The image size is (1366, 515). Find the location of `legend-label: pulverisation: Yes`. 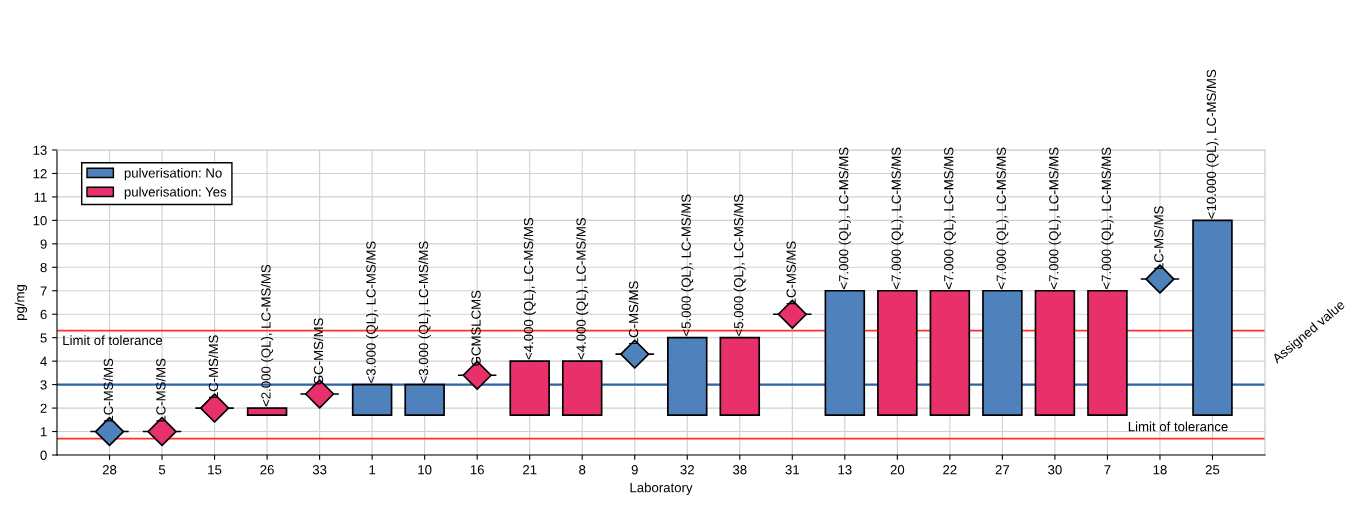

legend-label: pulverisation: Yes is located at coordinates (175, 193).